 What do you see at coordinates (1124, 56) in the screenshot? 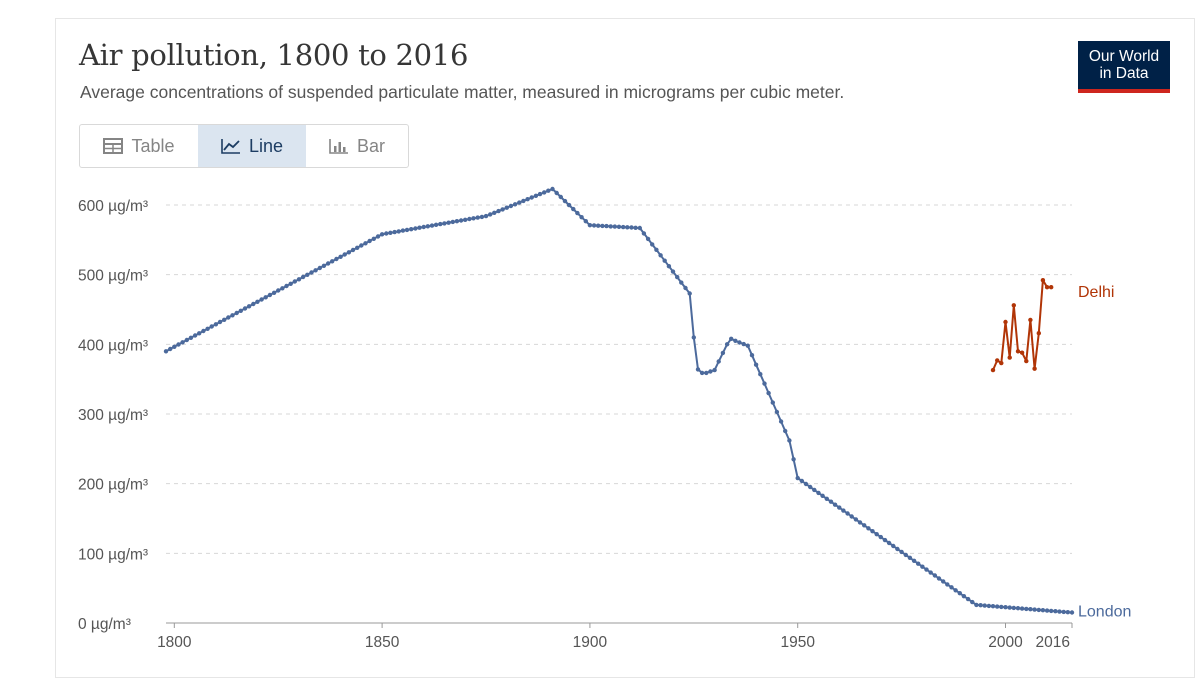
I see `logo-line-1: Our World` at bounding box center [1124, 56].